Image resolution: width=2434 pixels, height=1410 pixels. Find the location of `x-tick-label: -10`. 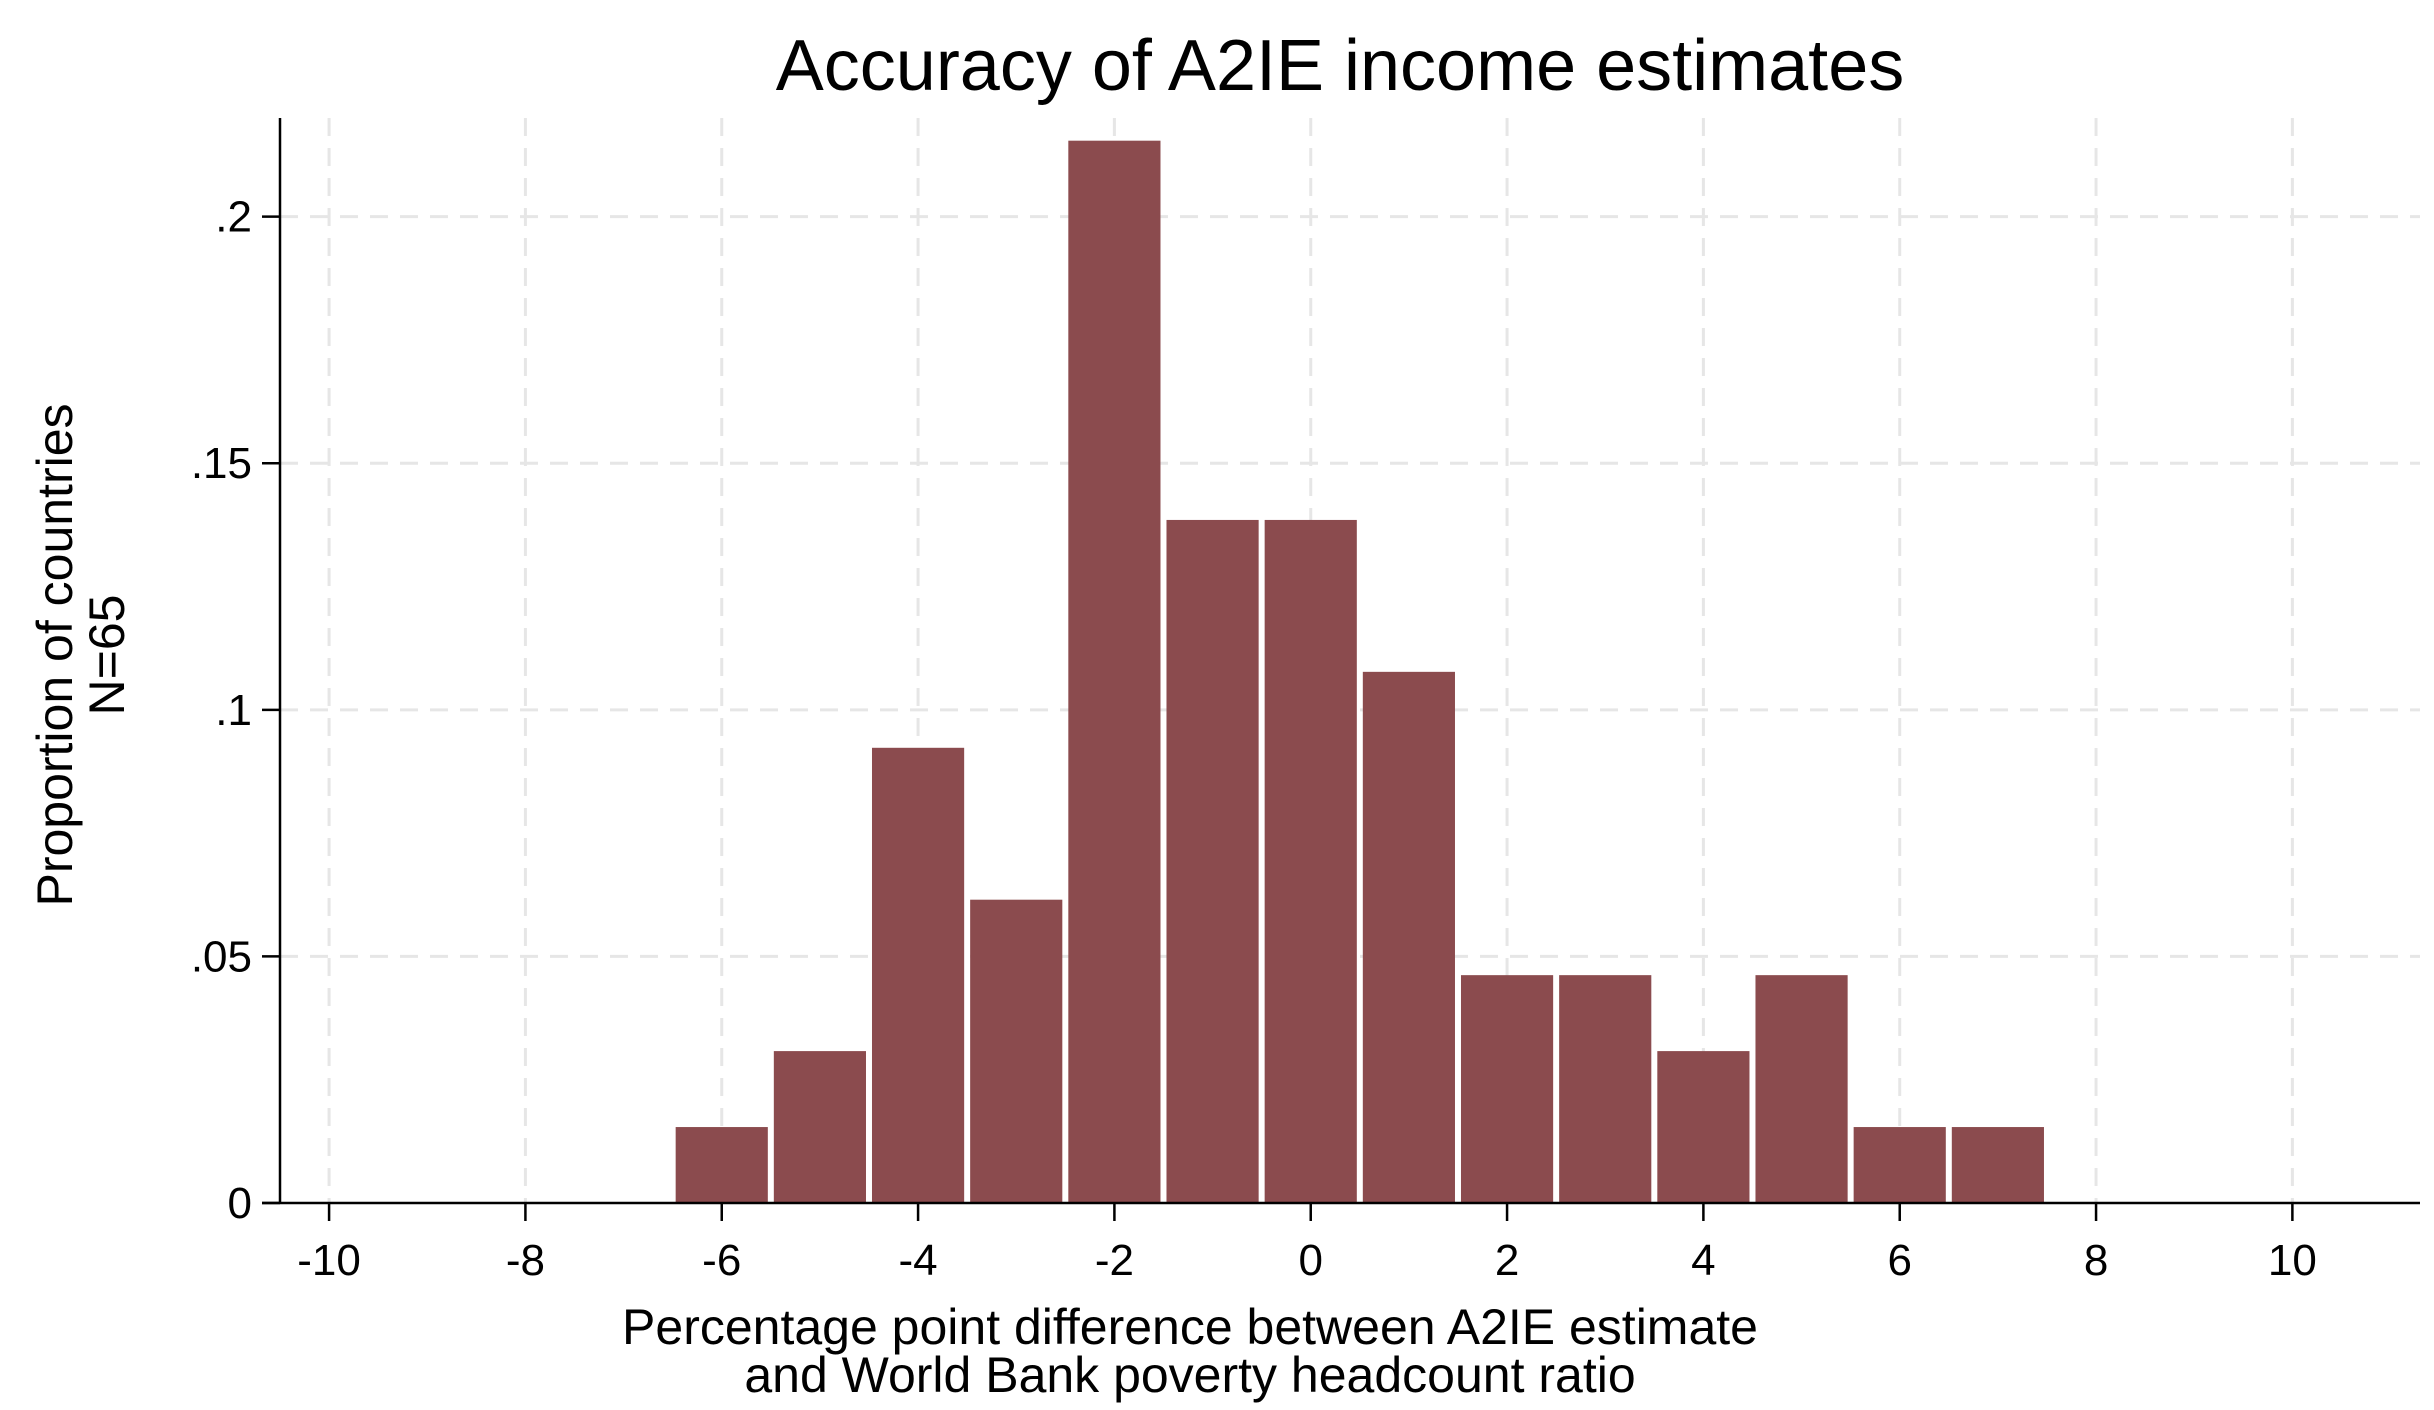

x-tick-label: -10 is located at coordinates (329, 1260).